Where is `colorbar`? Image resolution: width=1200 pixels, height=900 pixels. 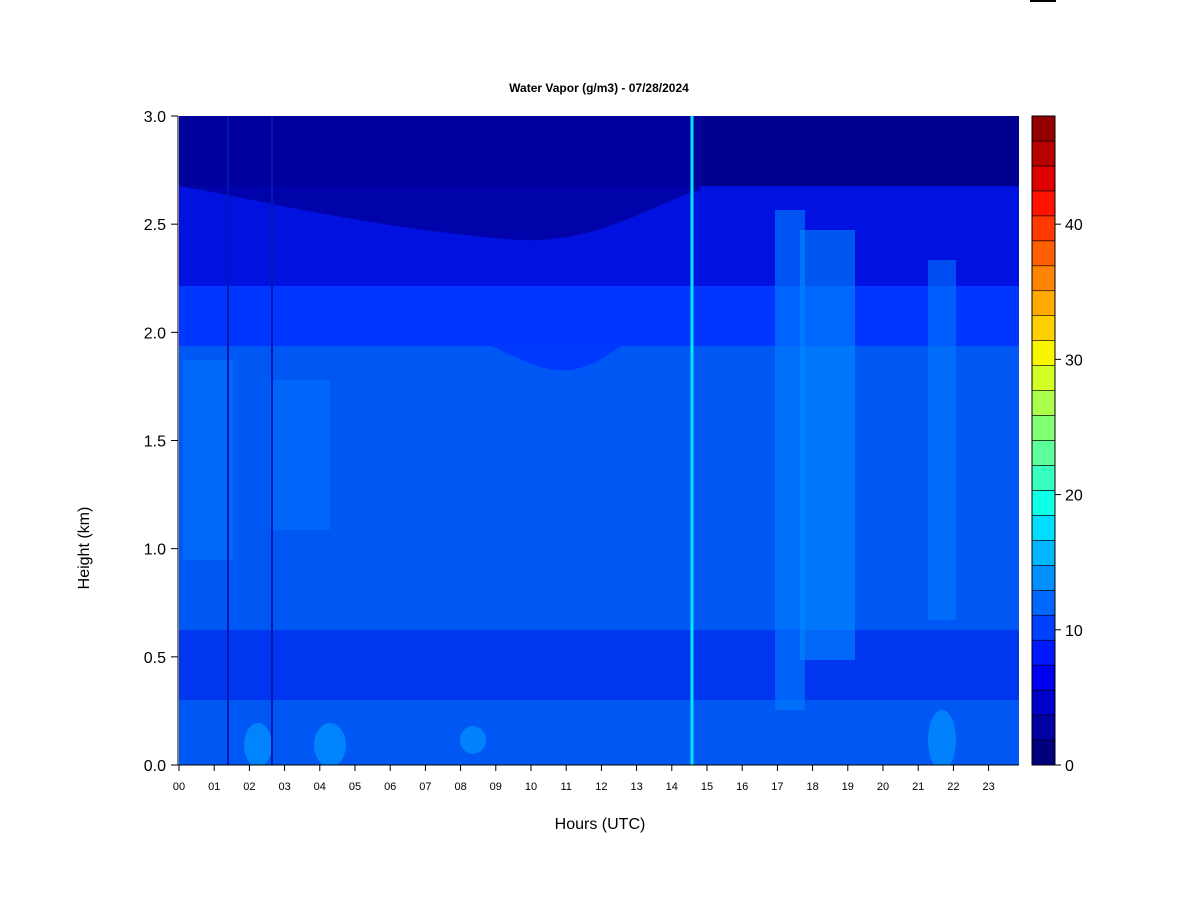 colorbar is located at coordinates (1043, 440).